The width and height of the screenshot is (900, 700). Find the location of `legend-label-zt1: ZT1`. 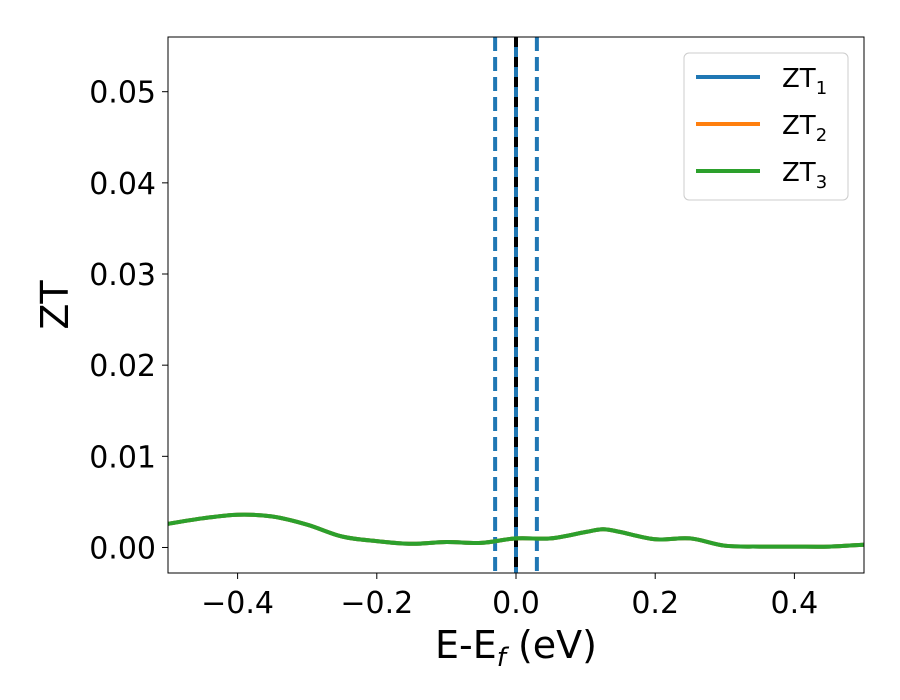

legend-label-zt1: ZT1 is located at coordinates (804, 81).